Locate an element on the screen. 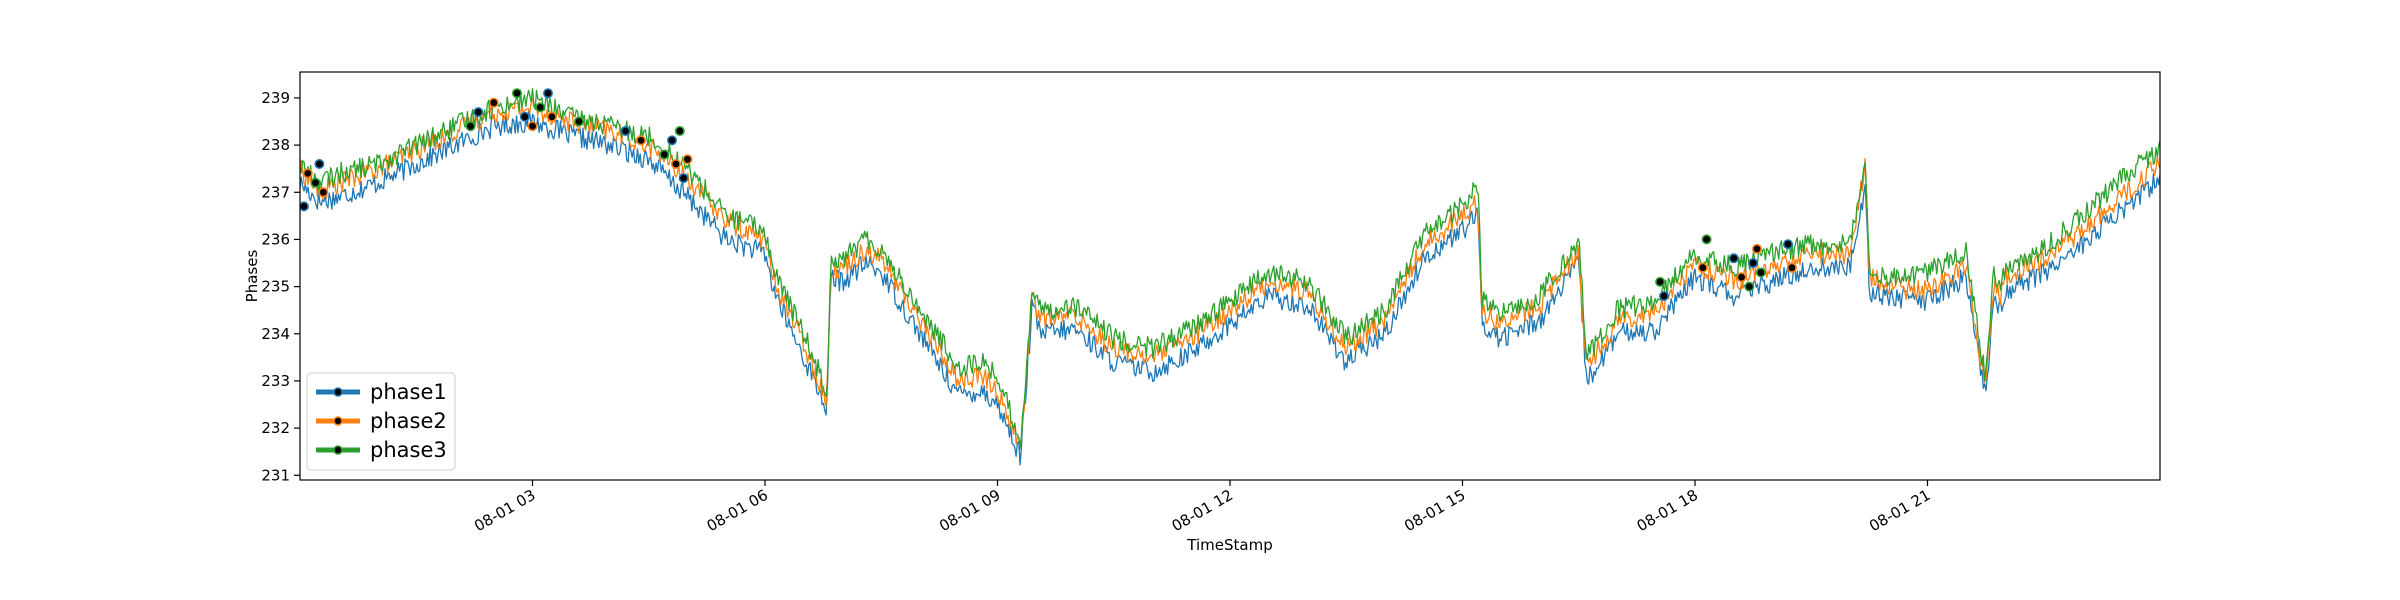 Image resolution: width=2400 pixels, height=600 pixels. y-tick-label: 233 is located at coordinates (275, 381).